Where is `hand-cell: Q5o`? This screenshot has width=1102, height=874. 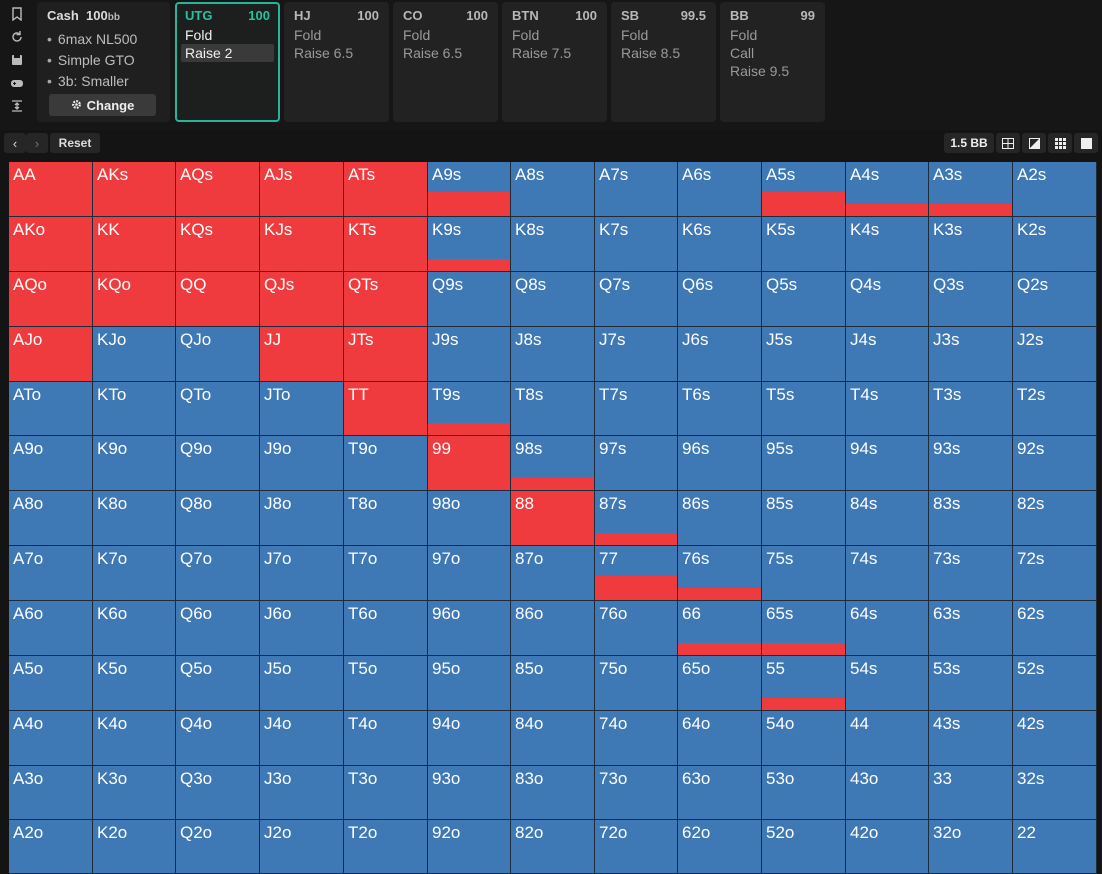
hand-cell: Q5o is located at coordinates (218, 683).